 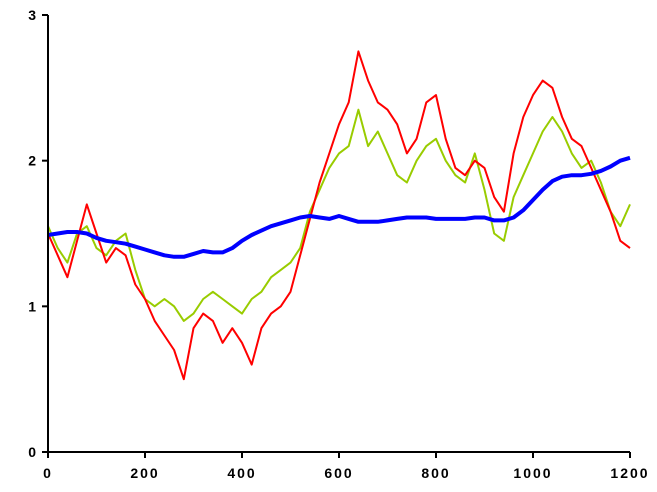 What do you see at coordinates (338, 473) in the screenshot?
I see `x-tick-label: 600` at bounding box center [338, 473].